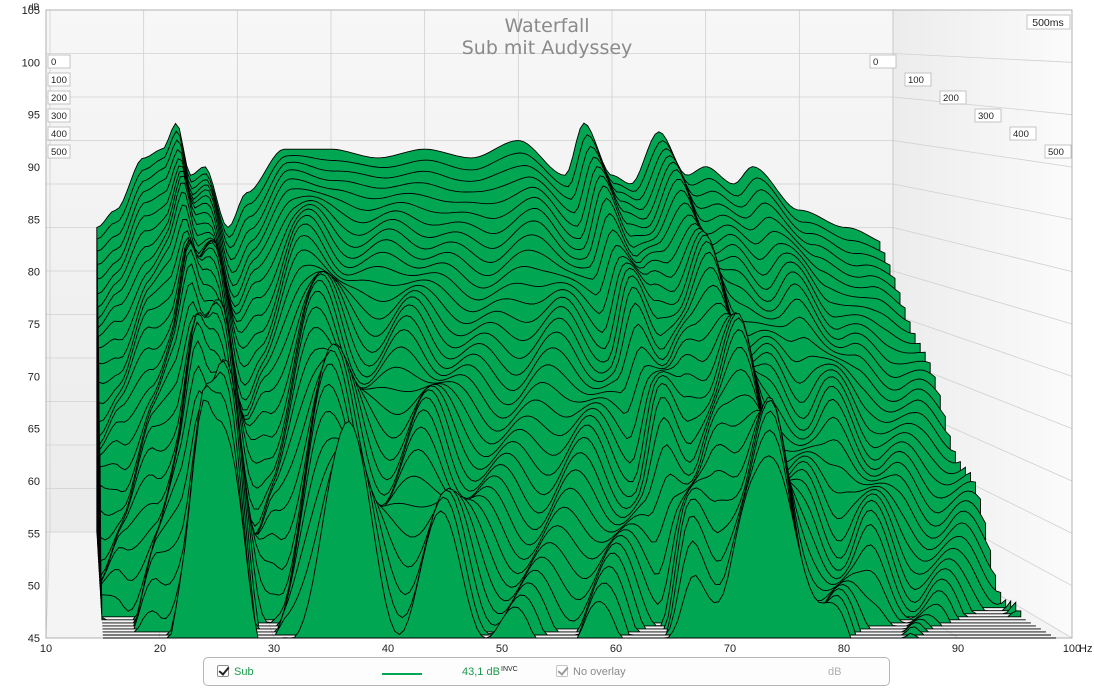 The image size is (1094, 689). I want to click on y-tick-label: 80, so click(34, 273).